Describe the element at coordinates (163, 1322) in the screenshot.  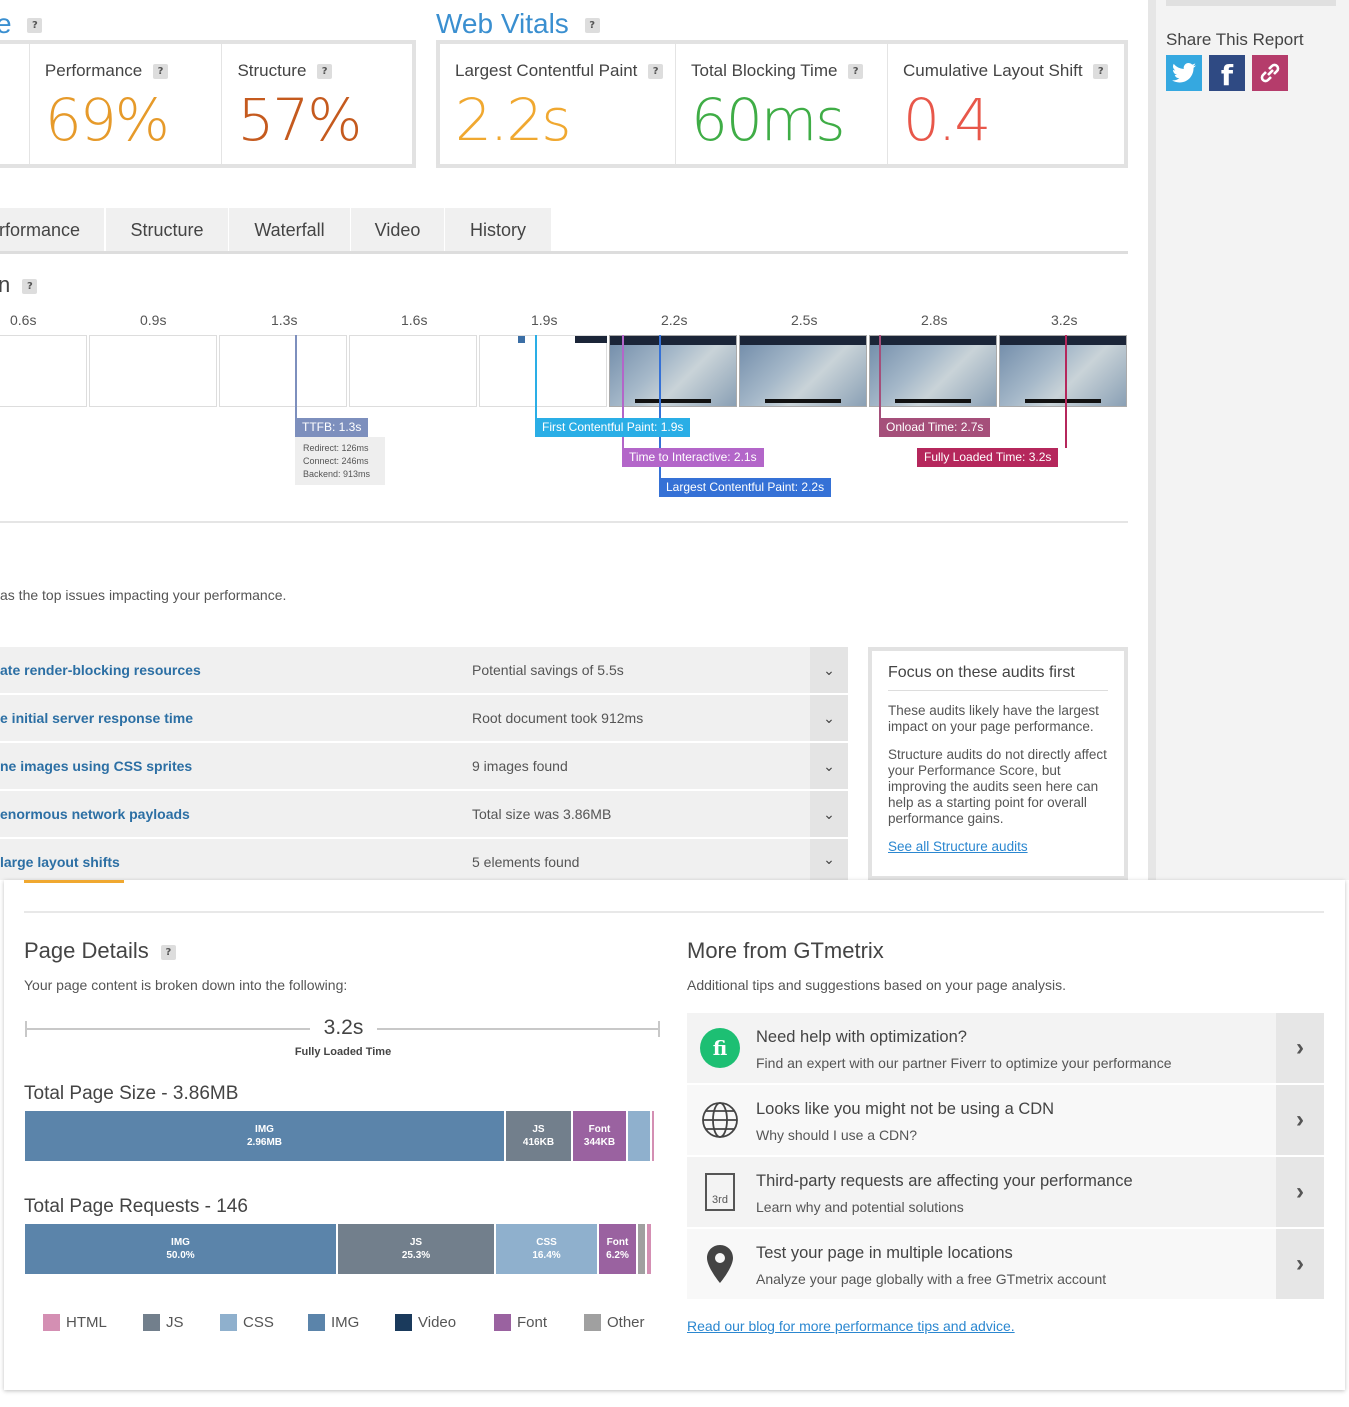
I see `legend-js: JS` at that location.